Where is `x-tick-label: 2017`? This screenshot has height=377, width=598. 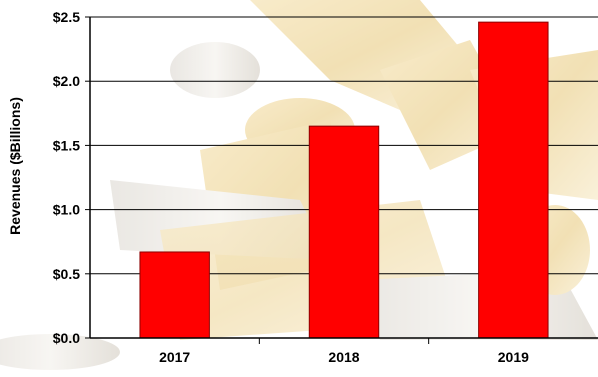
x-tick-label: 2017 is located at coordinates (174, 357).